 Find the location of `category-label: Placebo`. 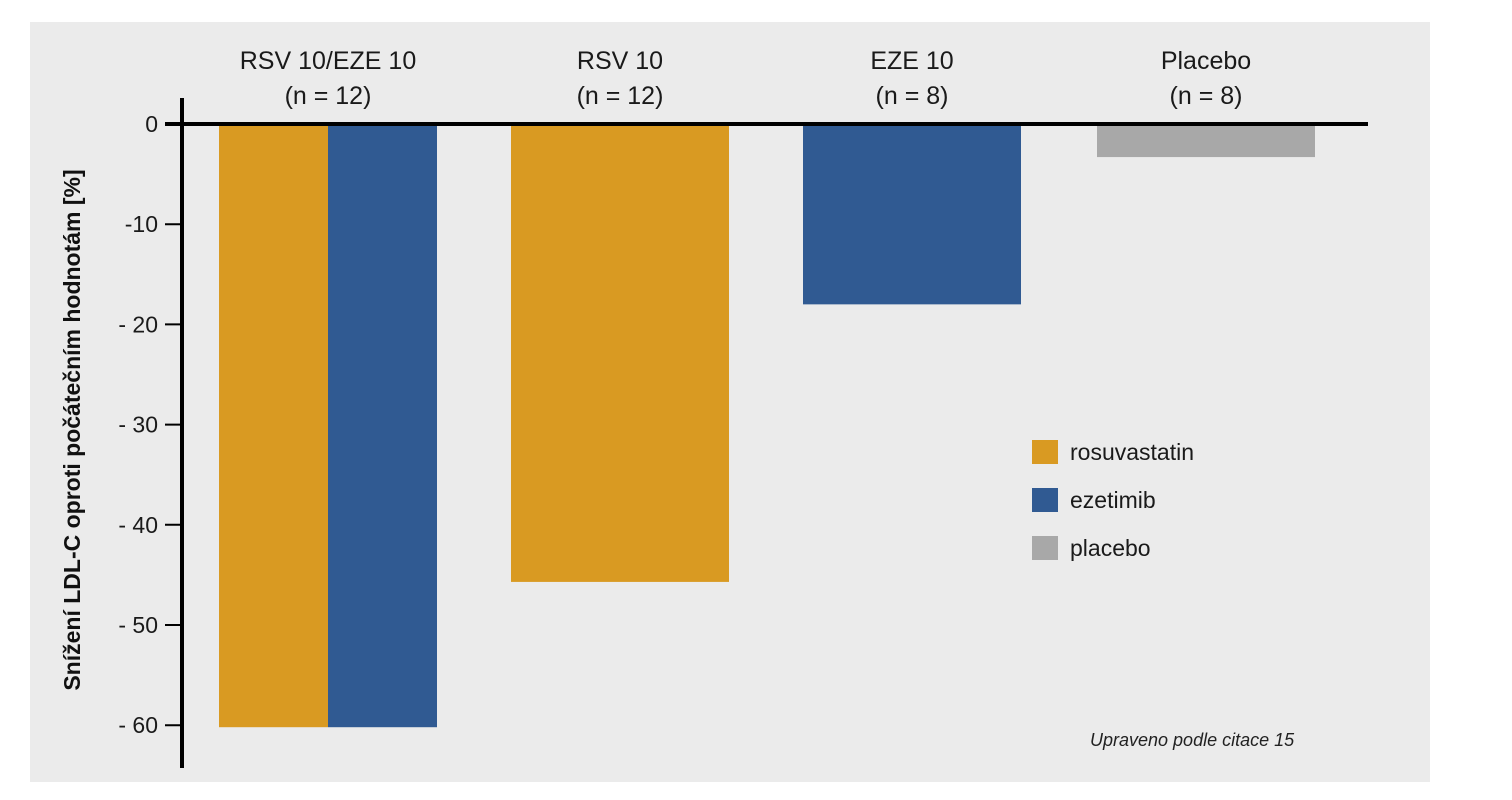

category-label: Placebo is located at coordinates (1206, 61).